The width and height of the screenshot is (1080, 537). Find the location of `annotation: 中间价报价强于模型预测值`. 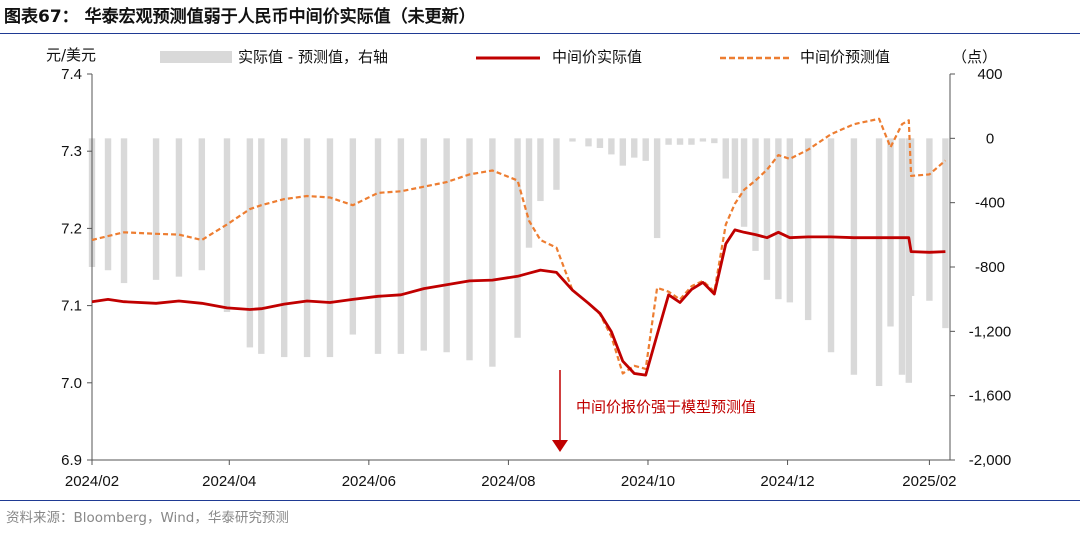

annotation: 中间价报价强于模型预测值 is located at coordinates (654, 411).